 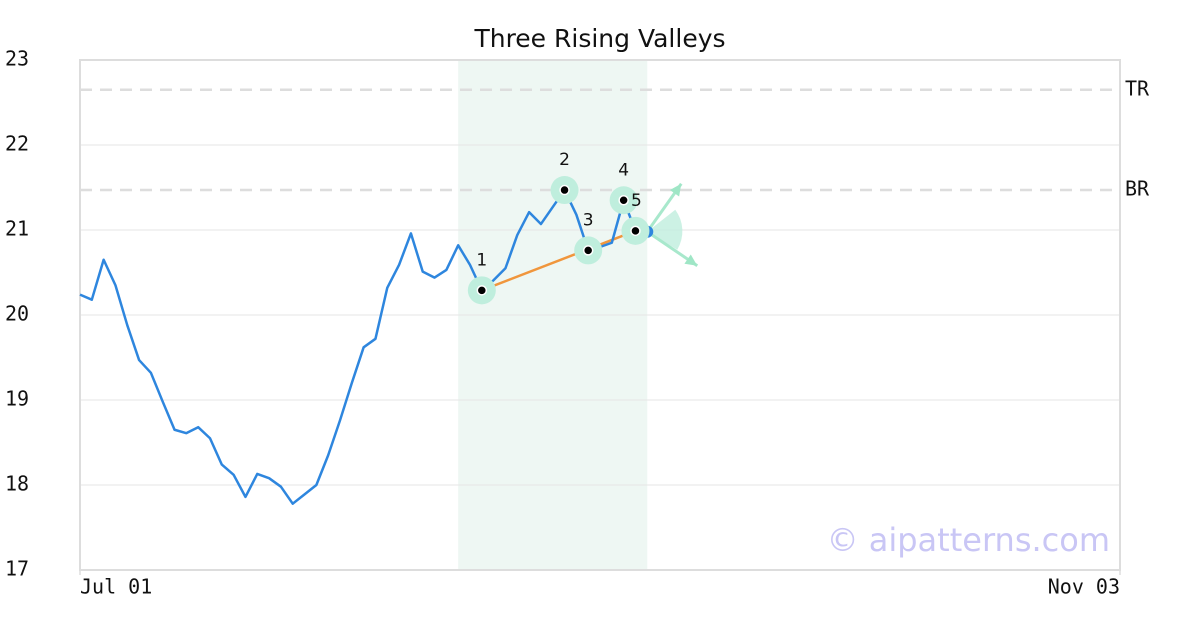 What do you see at coordinates (17, 229) in the screenshot?
I see `y-tick-label: 21` at bounding box center [17, 229].